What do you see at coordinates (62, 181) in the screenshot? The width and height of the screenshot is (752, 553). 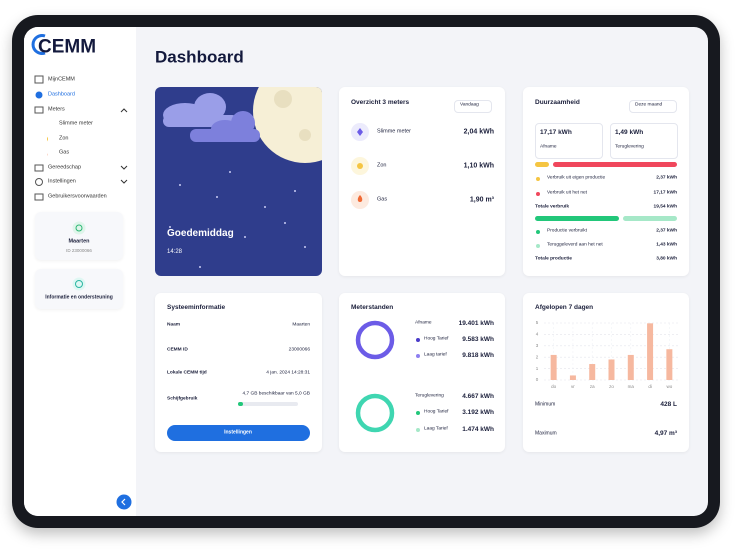 I see `nav-item: Instellingen` at bounding box center [62, 181].